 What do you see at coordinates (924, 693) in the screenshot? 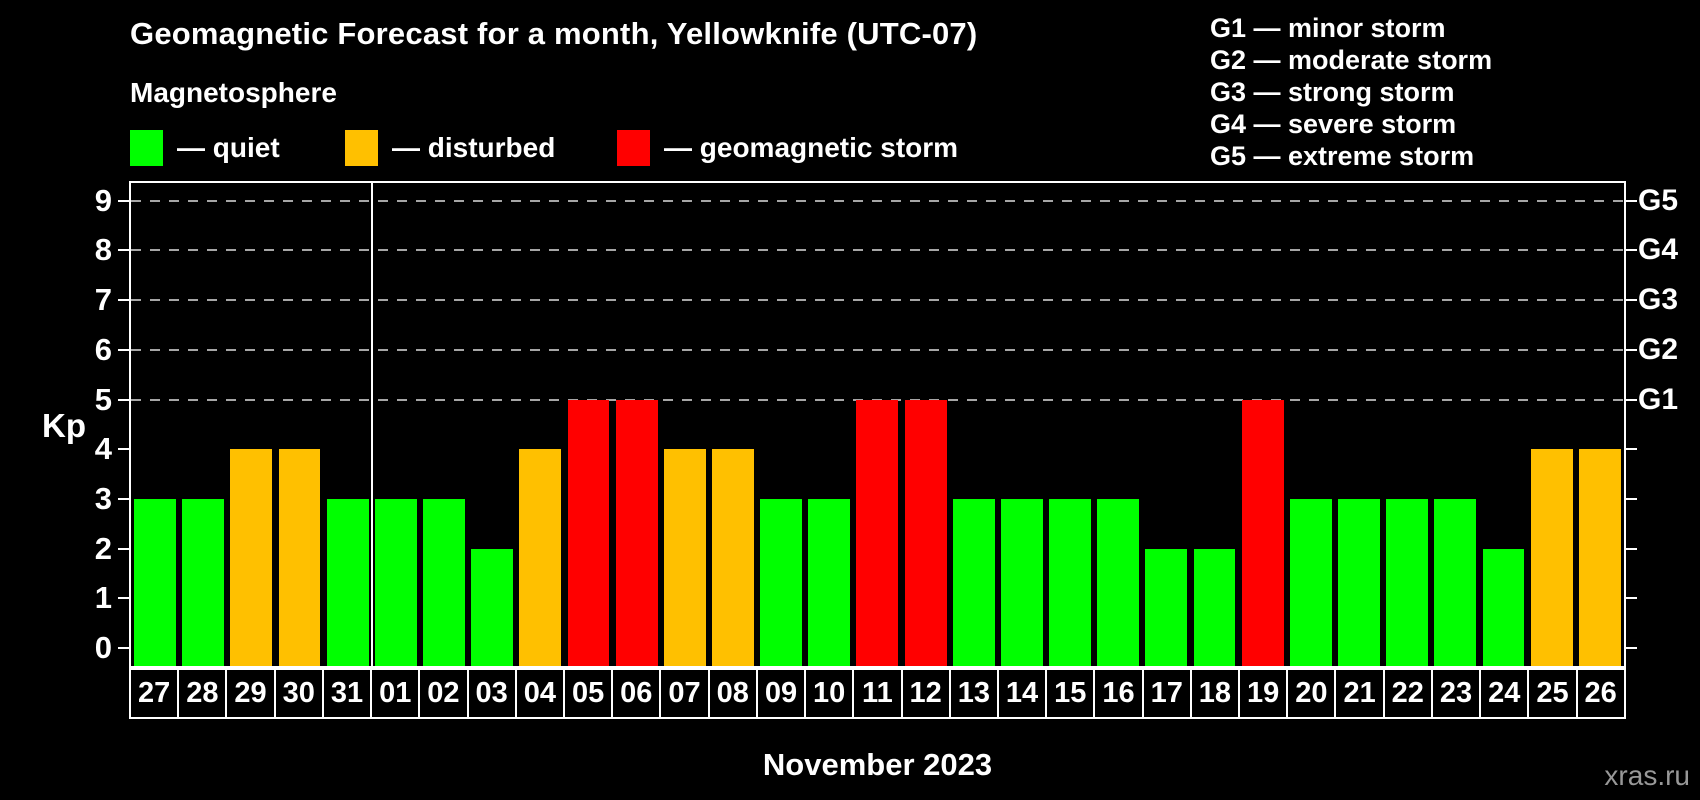
I see `day-label-12: 12` at bounding box center [924, 693].